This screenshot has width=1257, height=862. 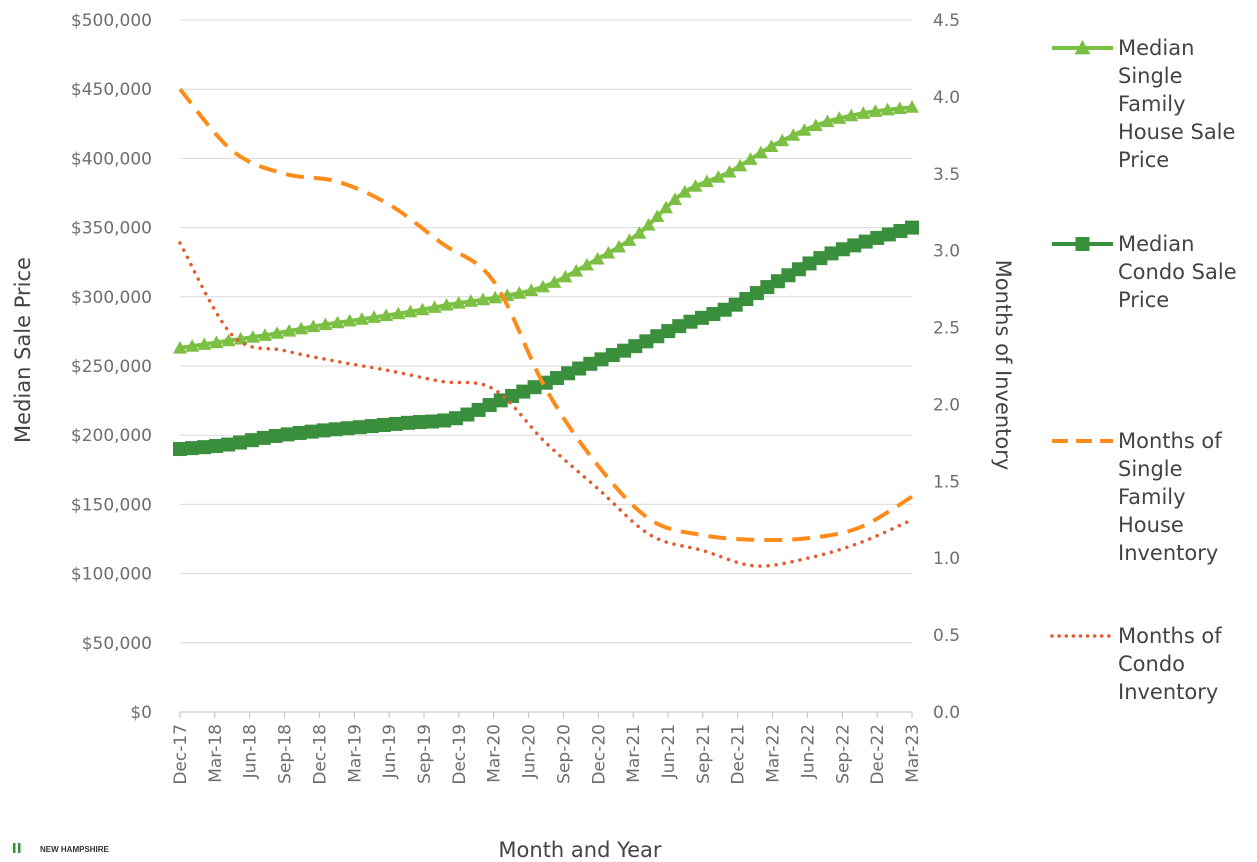 What do you see at coordinates (286, 754) in the screenshot?
I see `x-tick-label: Sep-18` at bounding box center [286, 754].